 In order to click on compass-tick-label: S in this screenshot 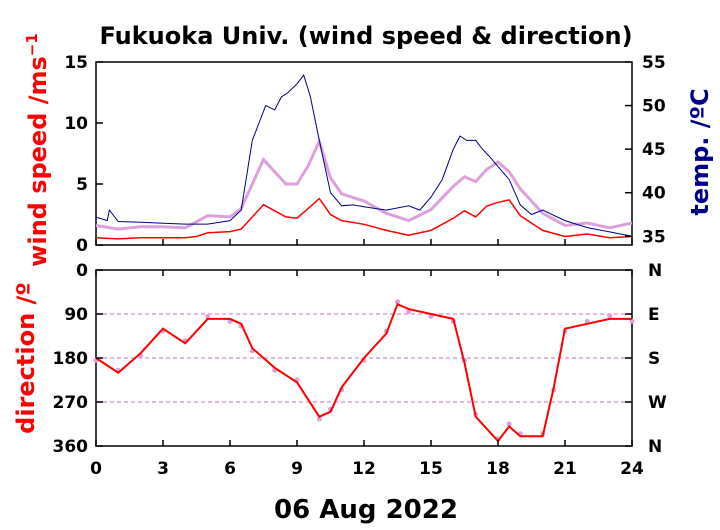, I will do `click(654, 359)`.